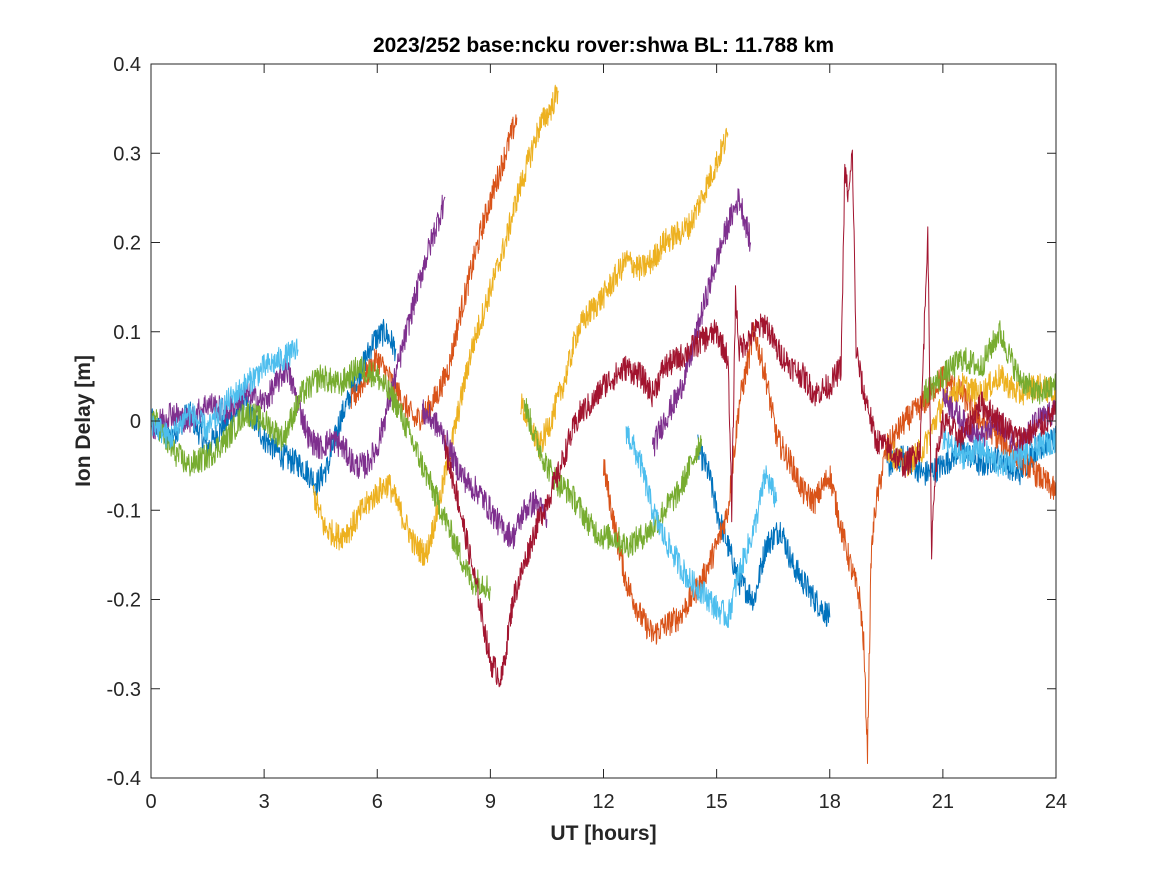 The height and width of the screenshot is (875, 1167). What do you see at coordinates (124, 601) in the screenshot?
I see `y-tick-label: -0.2` at bounding box center [124, 601].